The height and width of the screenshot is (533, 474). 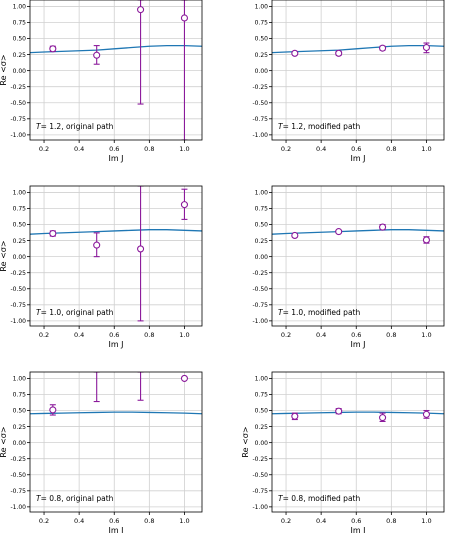 I want to click on panel-annotation: T= 0.8, modified path, so click(x=319, y=498).